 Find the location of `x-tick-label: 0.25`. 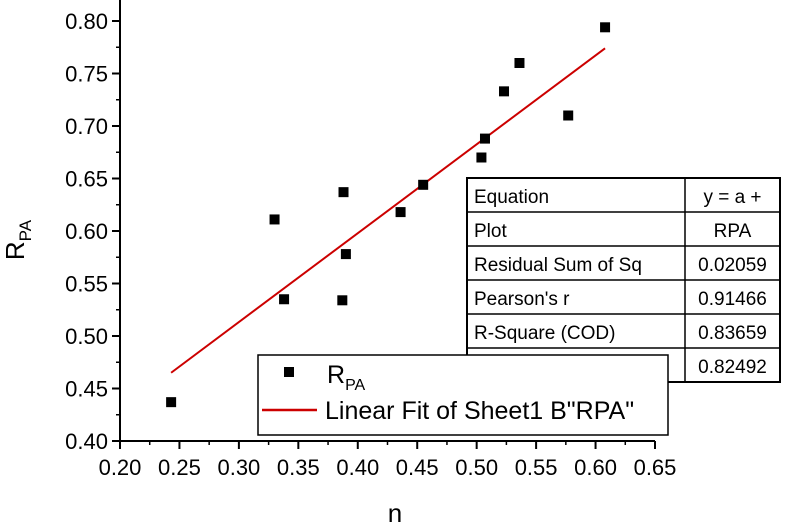

x-tick-label: 0.25 is located at coordinates (179, 467).